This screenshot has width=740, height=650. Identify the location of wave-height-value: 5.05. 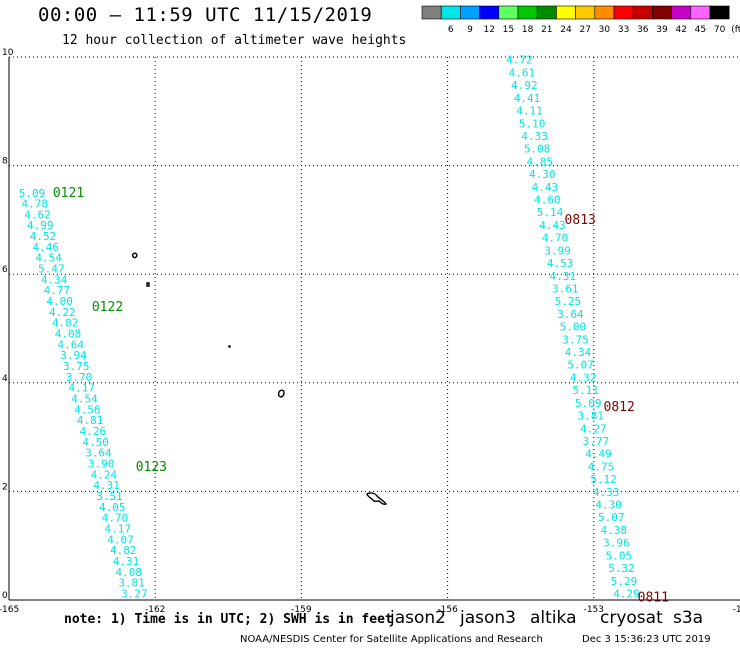
(619, 555).